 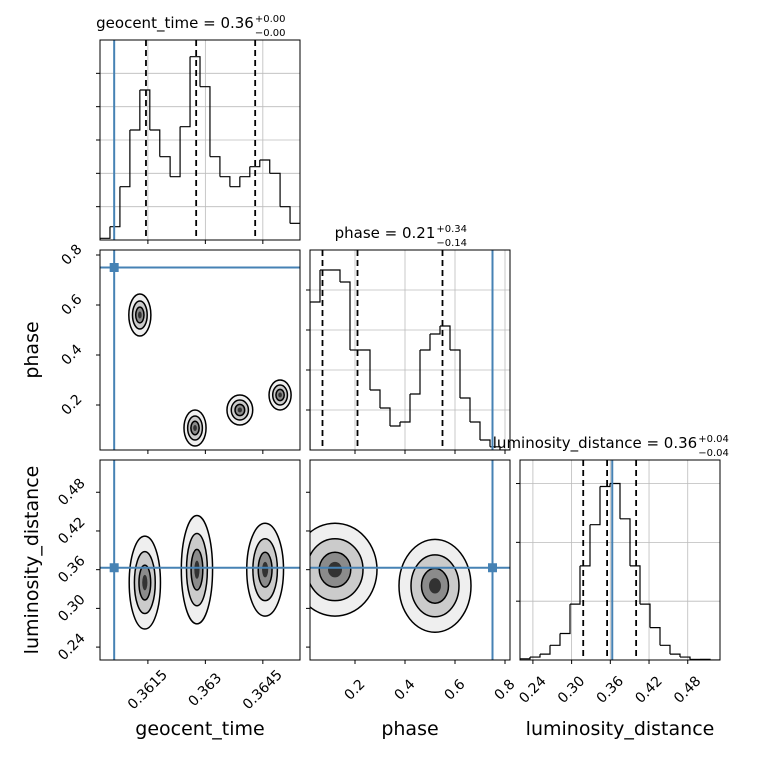 I want to click on y-tick-label: 0.4, so click(x=71, y=354).